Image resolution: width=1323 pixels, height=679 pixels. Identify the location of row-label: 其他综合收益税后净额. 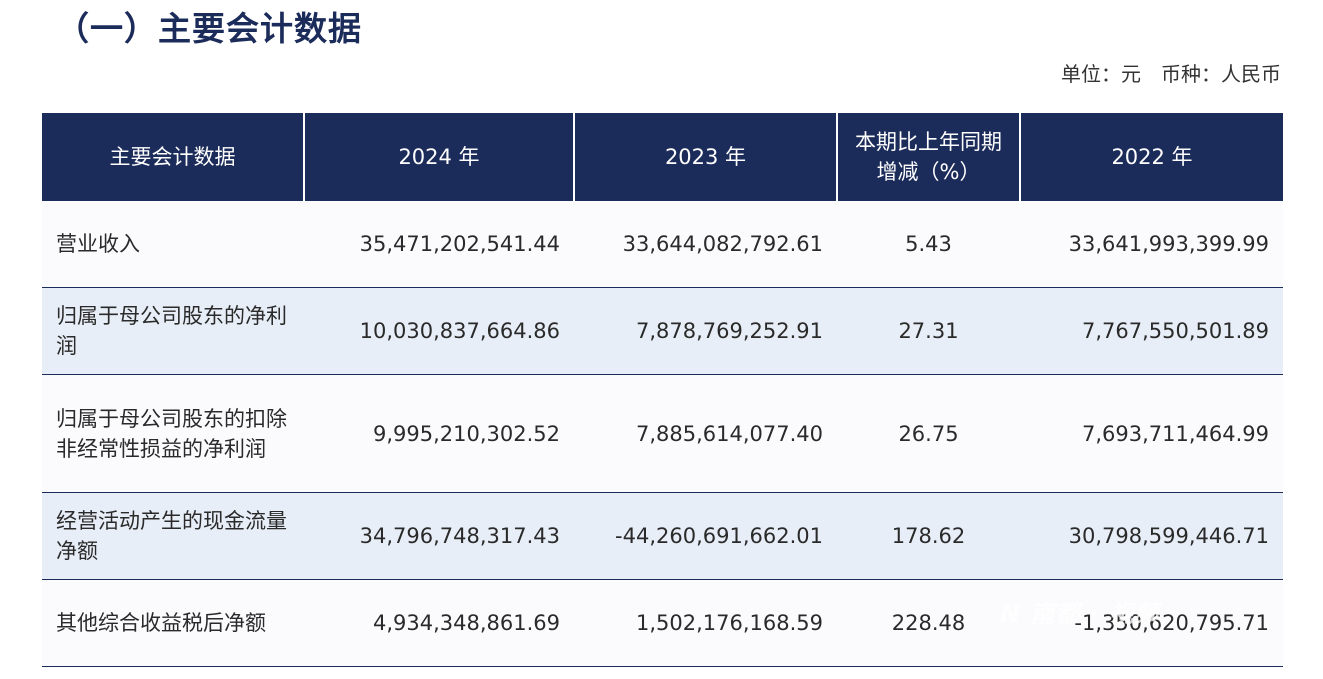
(173, 623).